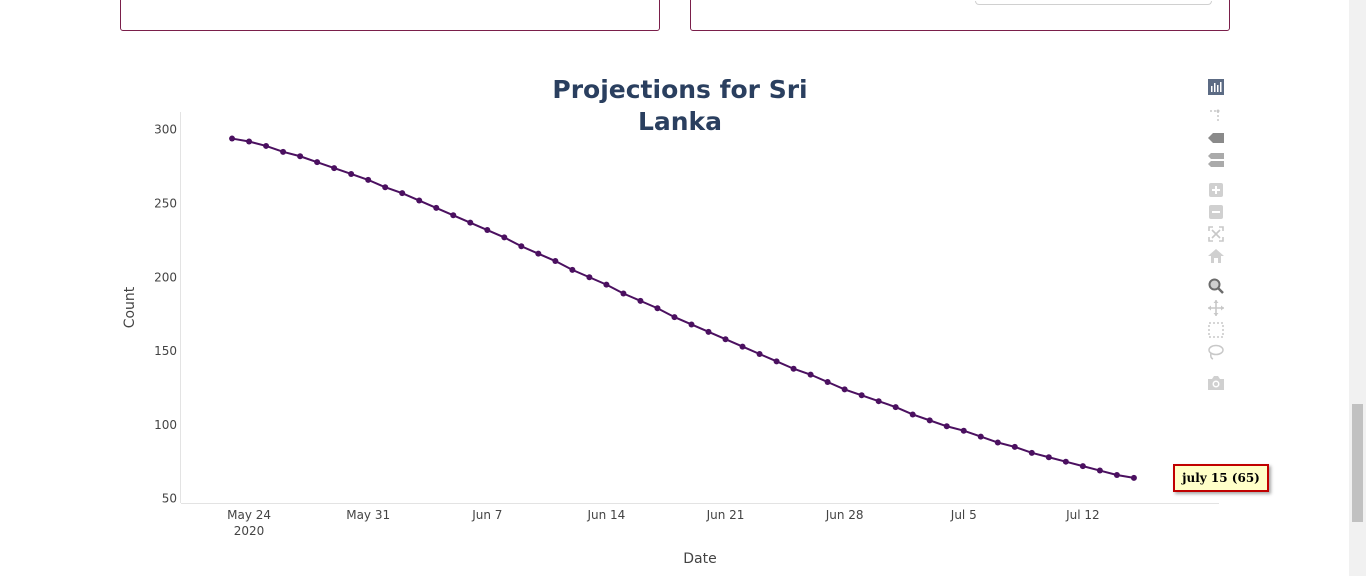  I want to click on top-card-right, so click(960, 15).